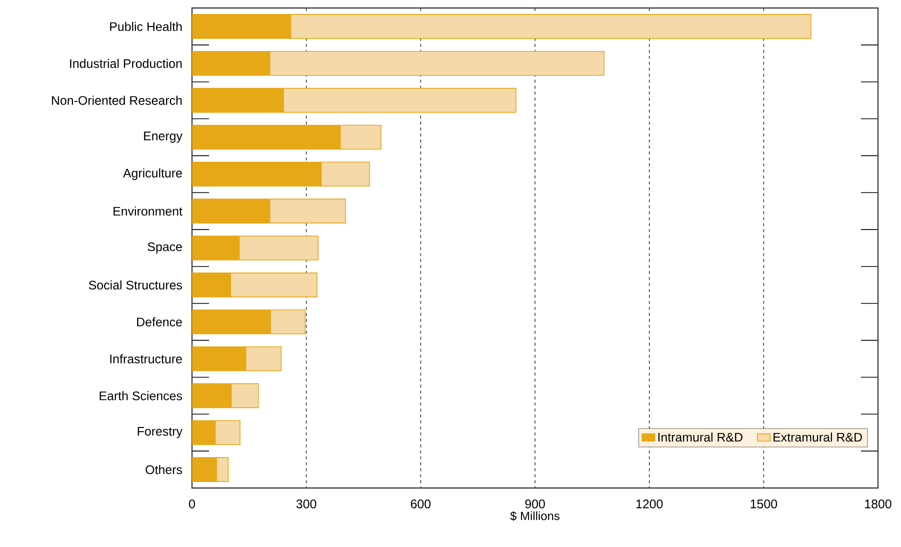 The width and height of the screenshot is (901, 547). I want to click on y-tick-label: Others, so click(164, 469).